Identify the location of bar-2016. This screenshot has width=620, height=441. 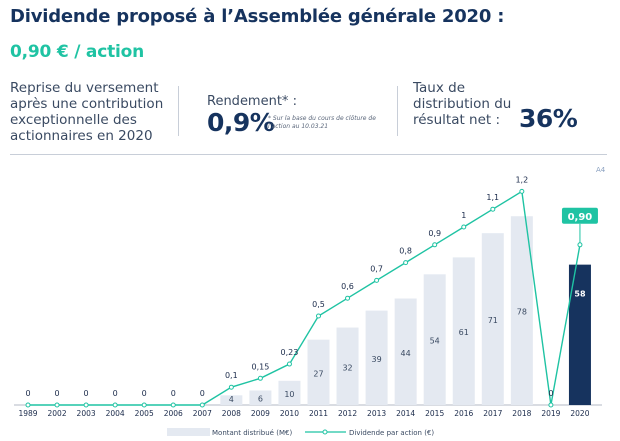
(463, 331).